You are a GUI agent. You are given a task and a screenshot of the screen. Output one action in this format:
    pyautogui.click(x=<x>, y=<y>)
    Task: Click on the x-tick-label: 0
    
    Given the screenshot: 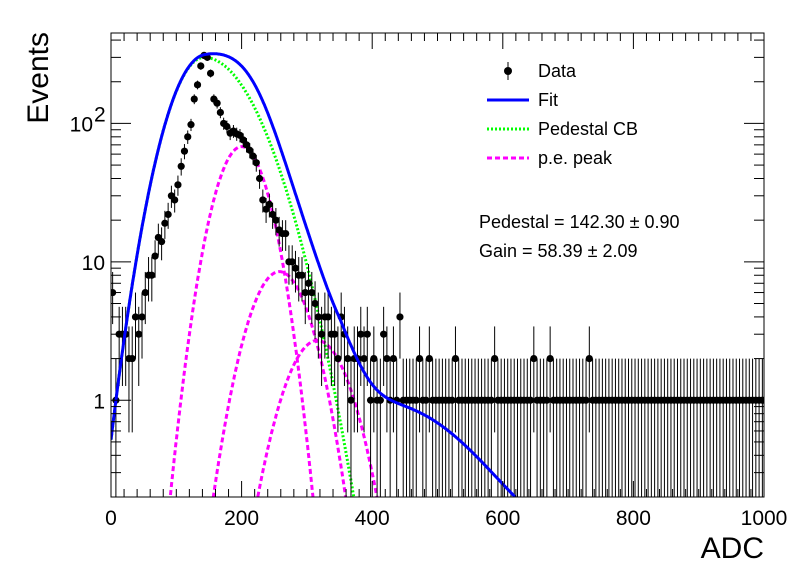 What is the action you would take?
    pyautogui.click(x=111, y=518)
    